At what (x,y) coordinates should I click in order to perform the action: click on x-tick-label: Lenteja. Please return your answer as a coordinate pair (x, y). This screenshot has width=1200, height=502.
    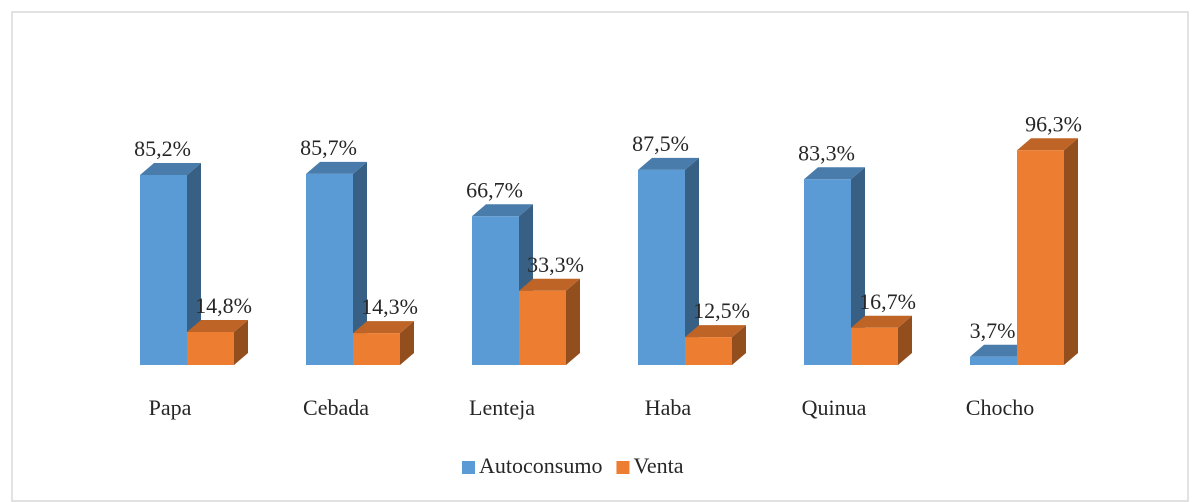
    Looking at the image, I should click on (502, 407).